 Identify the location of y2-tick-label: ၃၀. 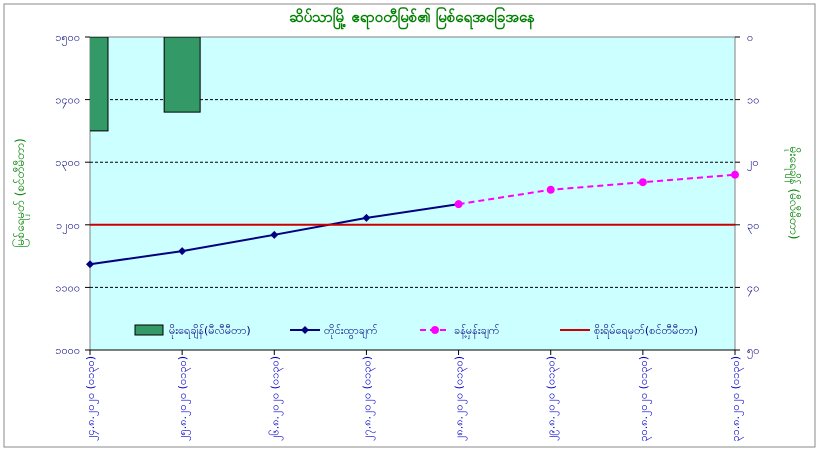
(753, 226).